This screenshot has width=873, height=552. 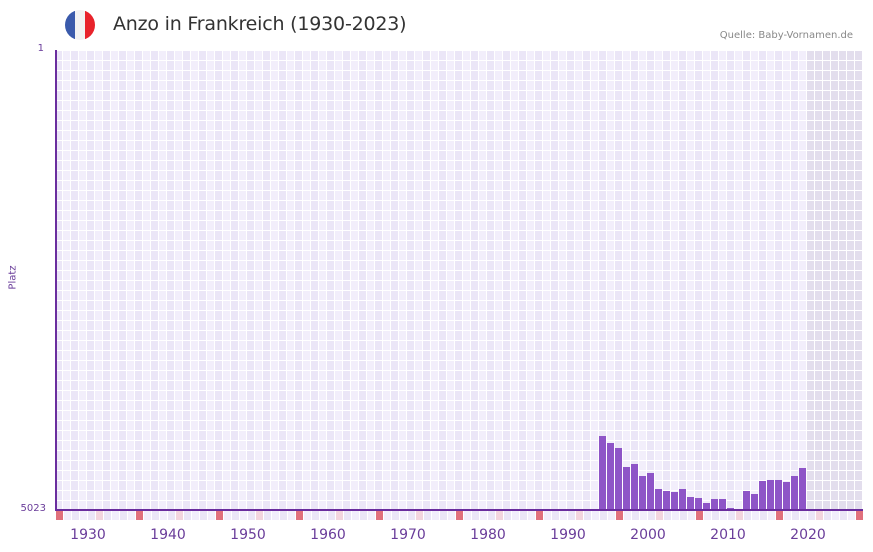 What do you see at coordinates (786, 495) in the screenshot?
I see `bar-2019` at bounding box center [786, 495].